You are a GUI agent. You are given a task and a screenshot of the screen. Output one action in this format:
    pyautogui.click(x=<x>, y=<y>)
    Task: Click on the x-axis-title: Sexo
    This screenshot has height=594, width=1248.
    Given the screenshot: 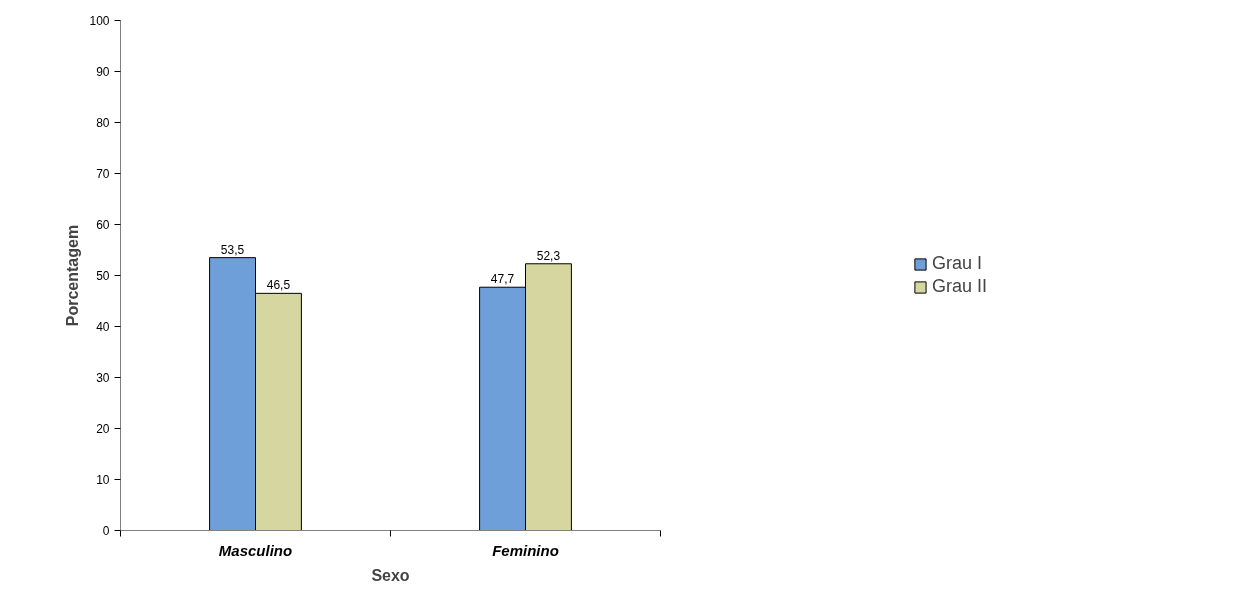 What is the action you would take?
    pyautogui.click(x=390, y=575)
    